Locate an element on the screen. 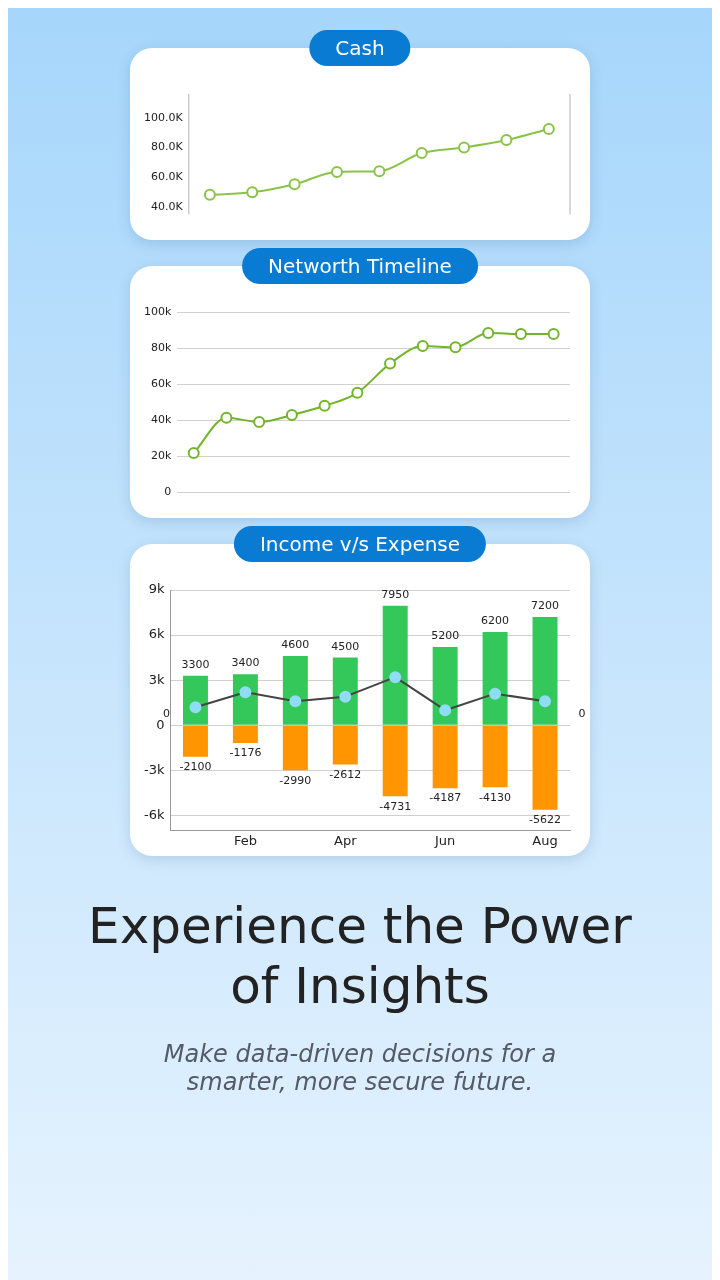 This screenshot has height=1280, width=720. data-label: 4600 is located at coordinates (295, 645).